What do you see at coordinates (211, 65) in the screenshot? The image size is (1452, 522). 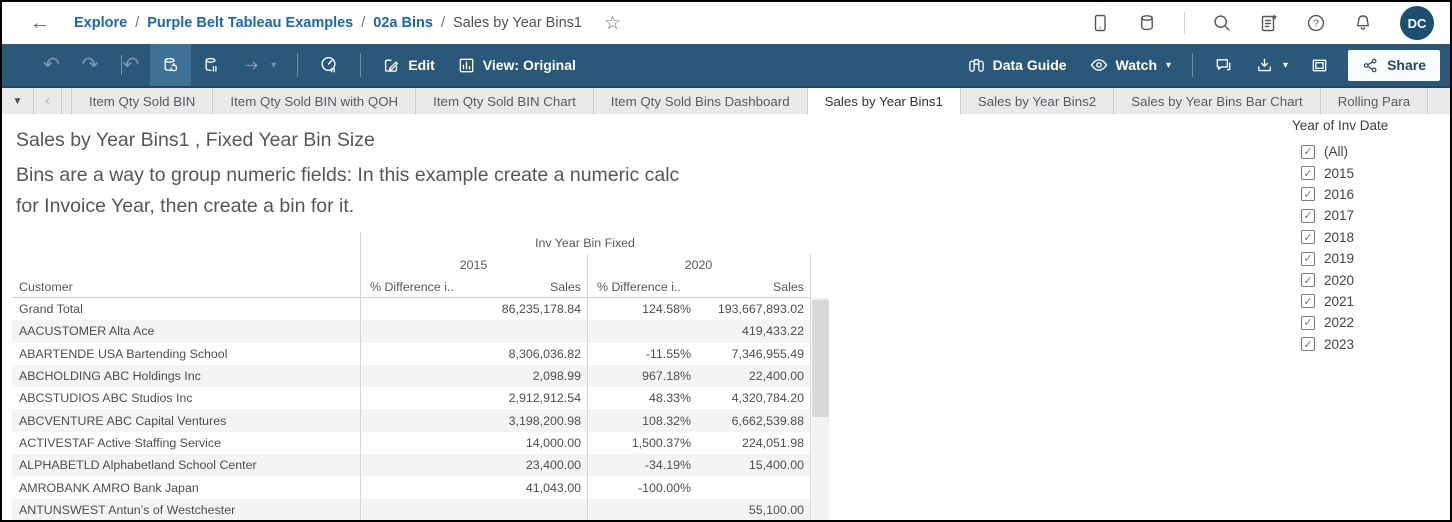 I see `pause-updates-button` at bounding box center [211, 65].